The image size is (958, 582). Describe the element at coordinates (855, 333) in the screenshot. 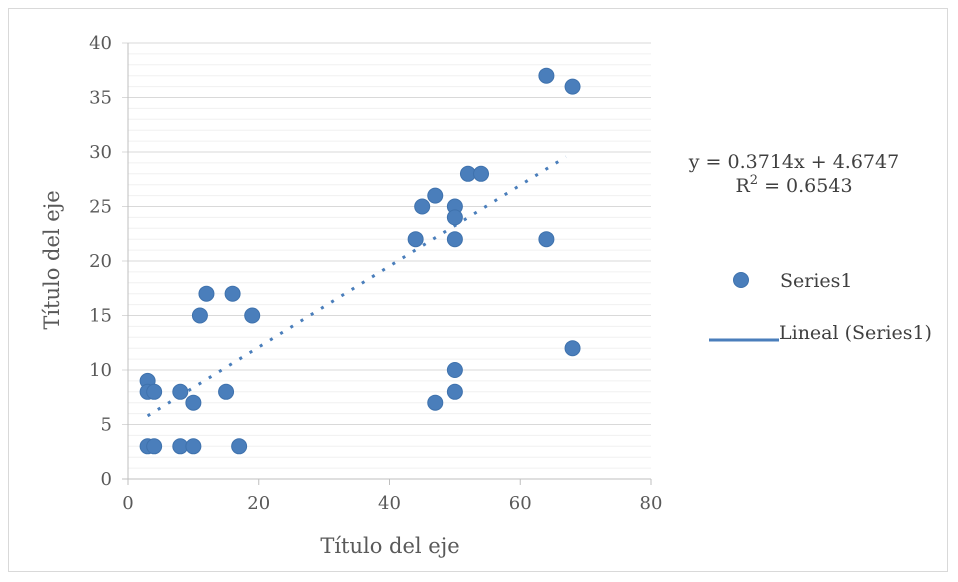

I see `legend-label-trendline: Lineal (Series1)` at that location.